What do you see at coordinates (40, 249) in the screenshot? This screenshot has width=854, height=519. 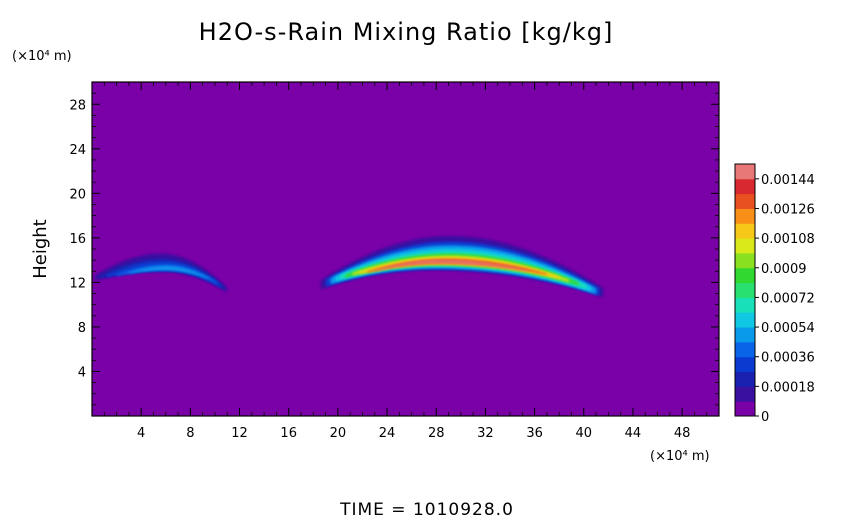 I see `y-axis-label: Height` at bounding box center [40, 249].